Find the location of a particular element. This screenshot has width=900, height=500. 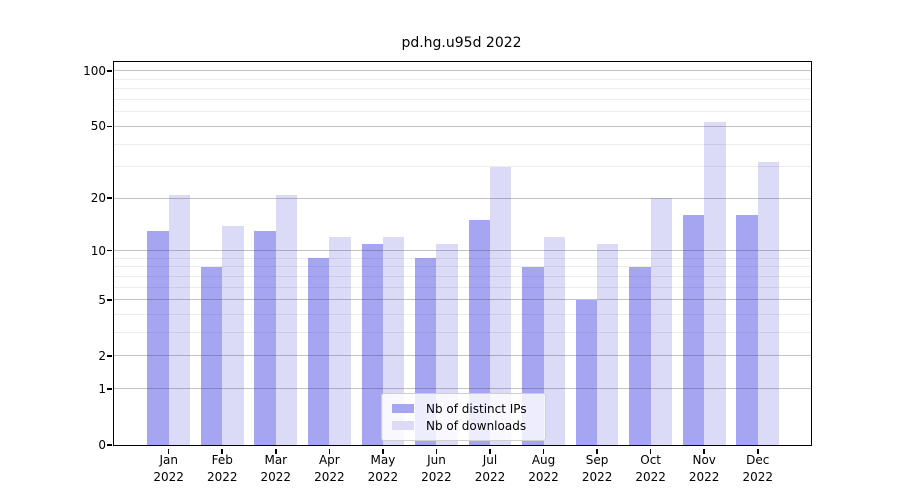

x-axis-tick-label: Jan 2022 is located at coordinates (169, 469).